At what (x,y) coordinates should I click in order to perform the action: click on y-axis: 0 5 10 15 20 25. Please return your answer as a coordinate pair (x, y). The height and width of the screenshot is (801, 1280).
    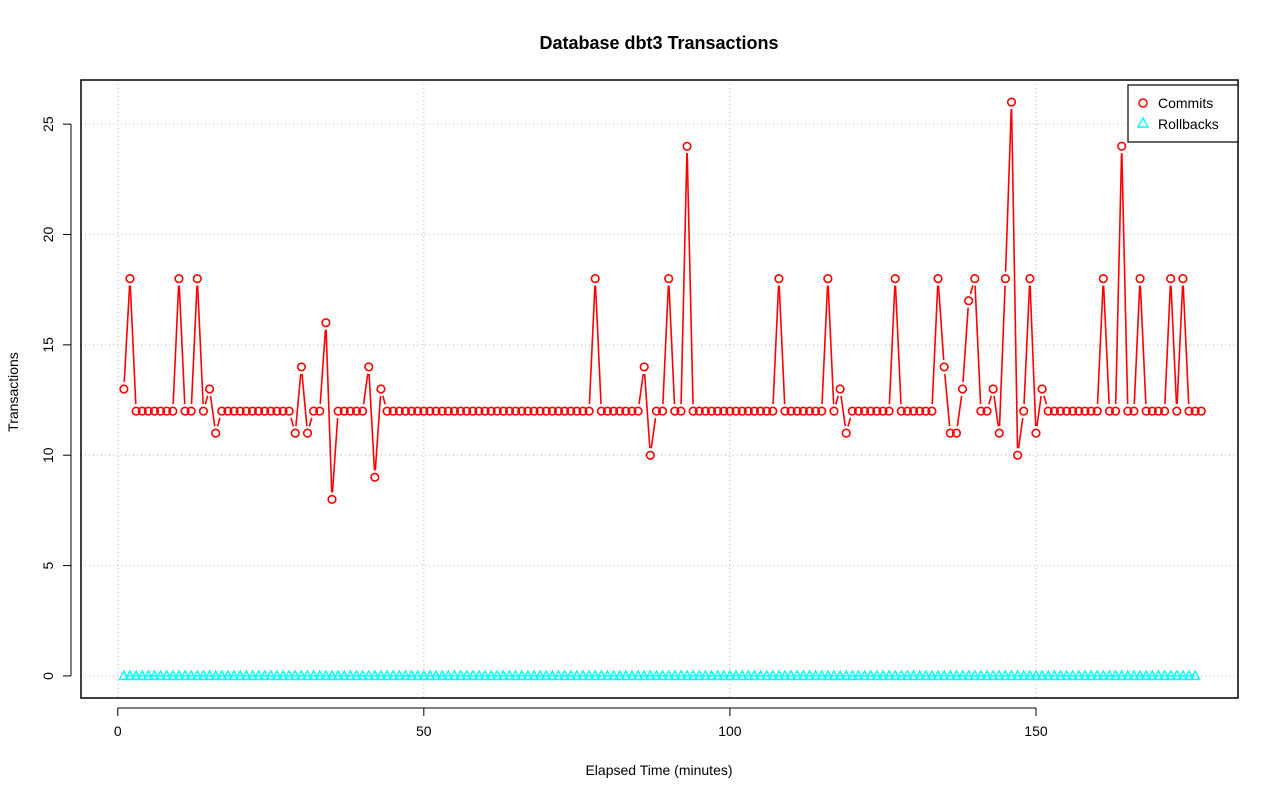
    Looking at the image, I should click on (56, 398).